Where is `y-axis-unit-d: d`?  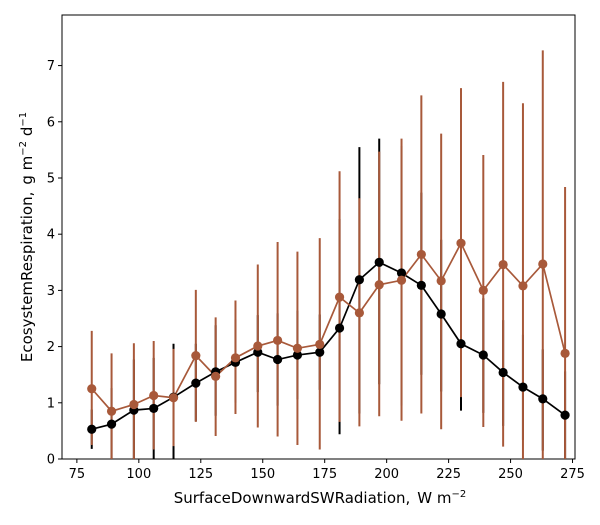
y-axis-unit-d: d is located at coordinates (27, 134).